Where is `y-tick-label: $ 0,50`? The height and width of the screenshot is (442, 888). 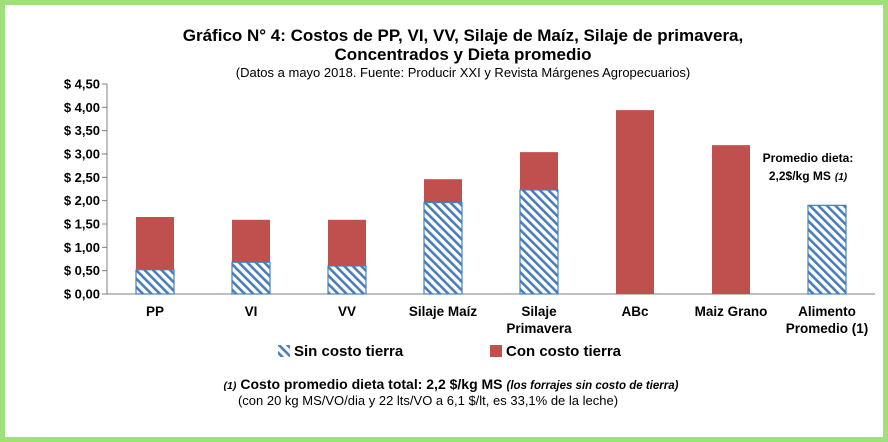
y-tick-label: $ 0,50 is located at coordinates (82, 270).